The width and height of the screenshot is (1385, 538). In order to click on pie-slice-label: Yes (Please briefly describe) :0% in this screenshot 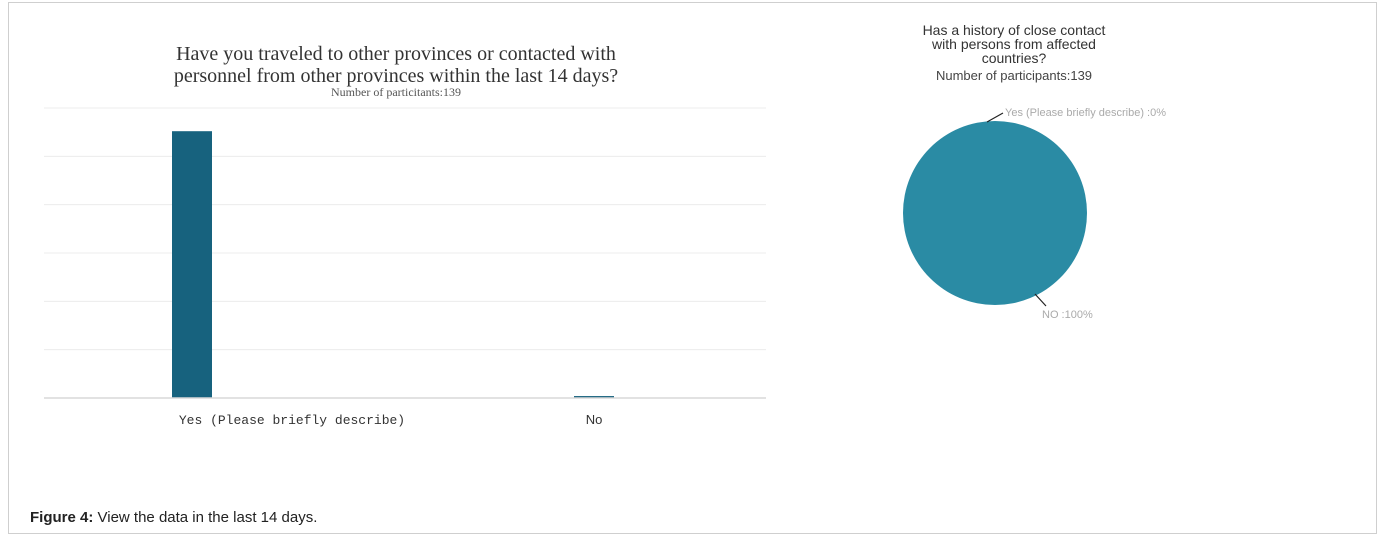, I will do `click(1085, 113)`.